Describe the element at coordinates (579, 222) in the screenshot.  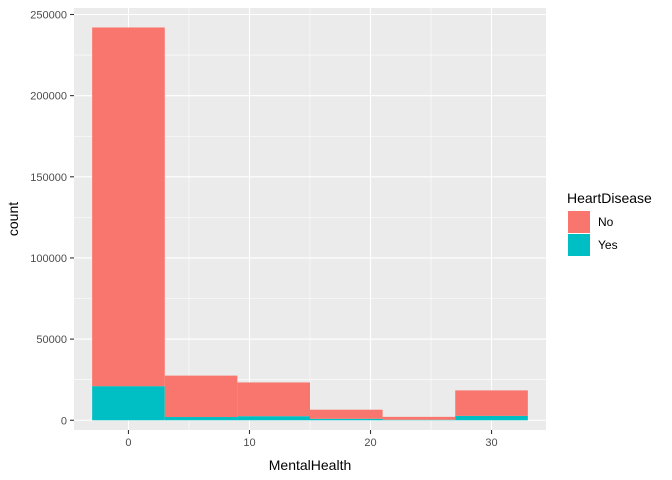
I see `legend-key-no` at that location.